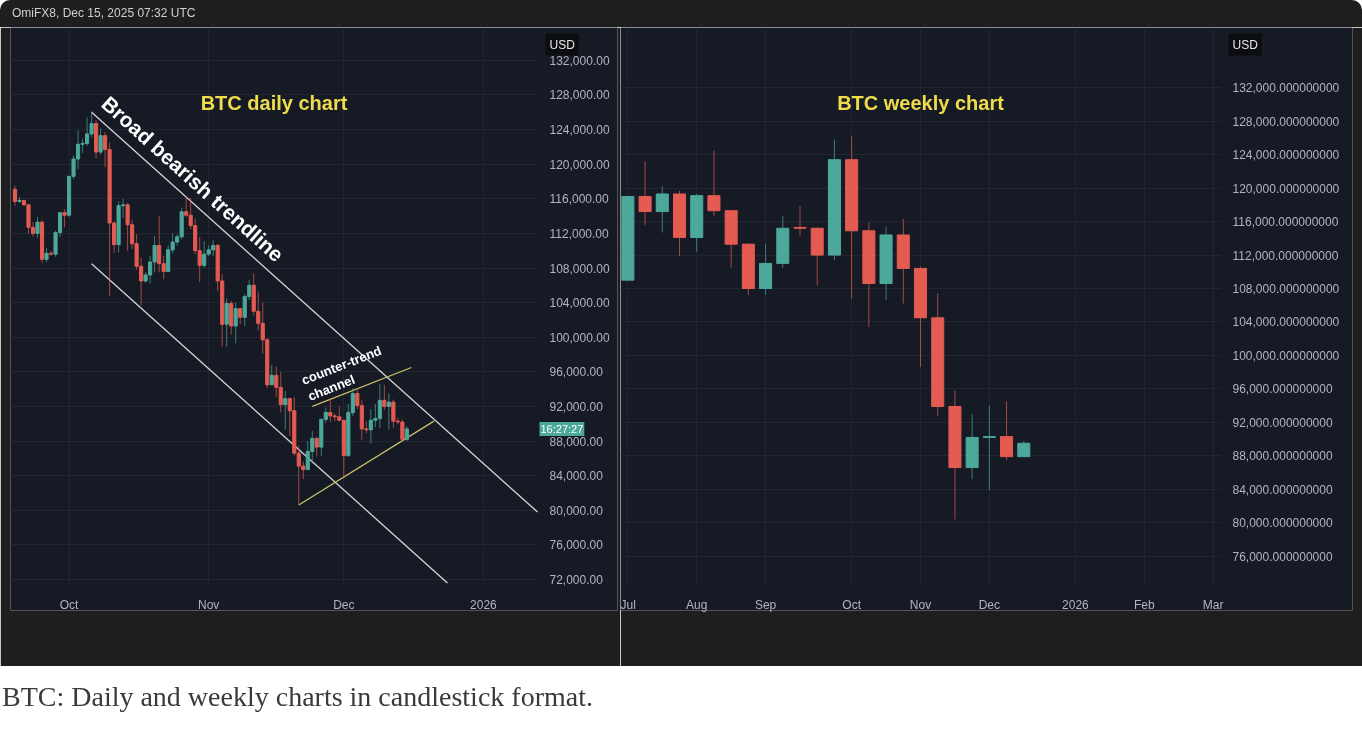  What do you see at coordinates (1282, 389) in the screenshot?
I see `y-tick-label: 96,000.000000000` at bounding box center [1282, 389].